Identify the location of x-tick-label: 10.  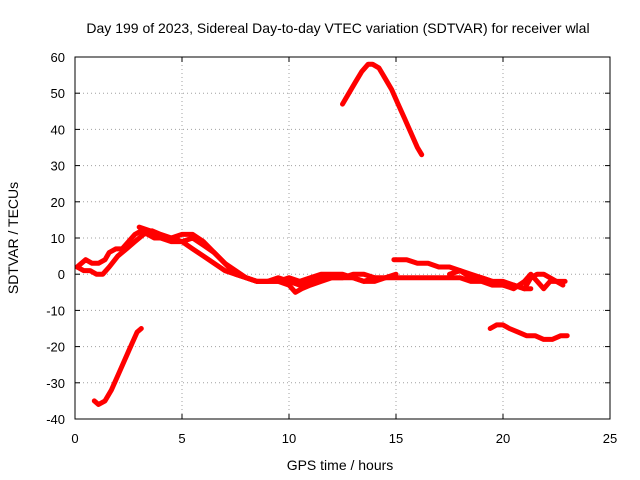
(289, 438).